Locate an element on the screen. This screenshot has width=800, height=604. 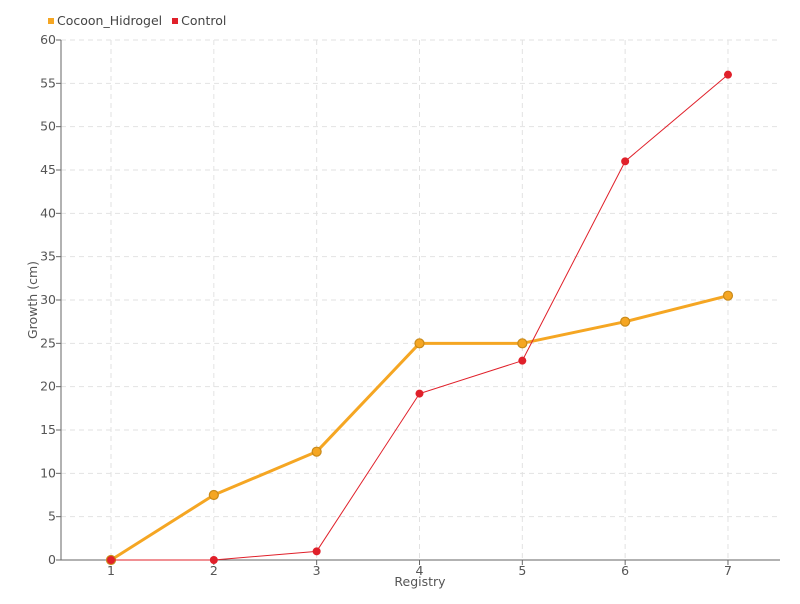
legend-item-control: Control is located at coordinates (199, 20).